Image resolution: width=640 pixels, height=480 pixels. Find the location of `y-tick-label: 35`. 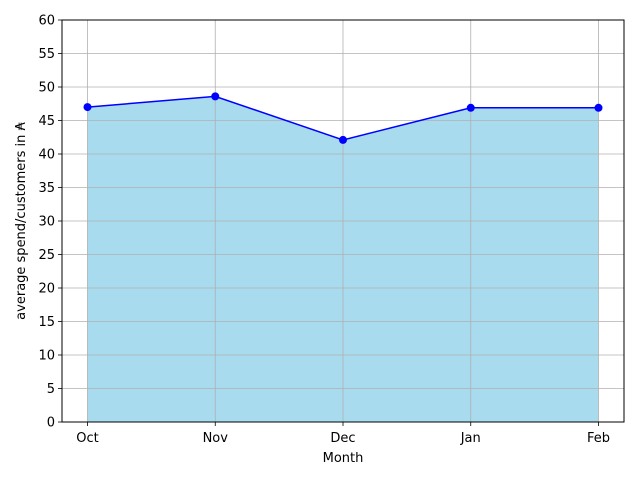

y-tick-label: 35 is located at coordinates (46, 188).